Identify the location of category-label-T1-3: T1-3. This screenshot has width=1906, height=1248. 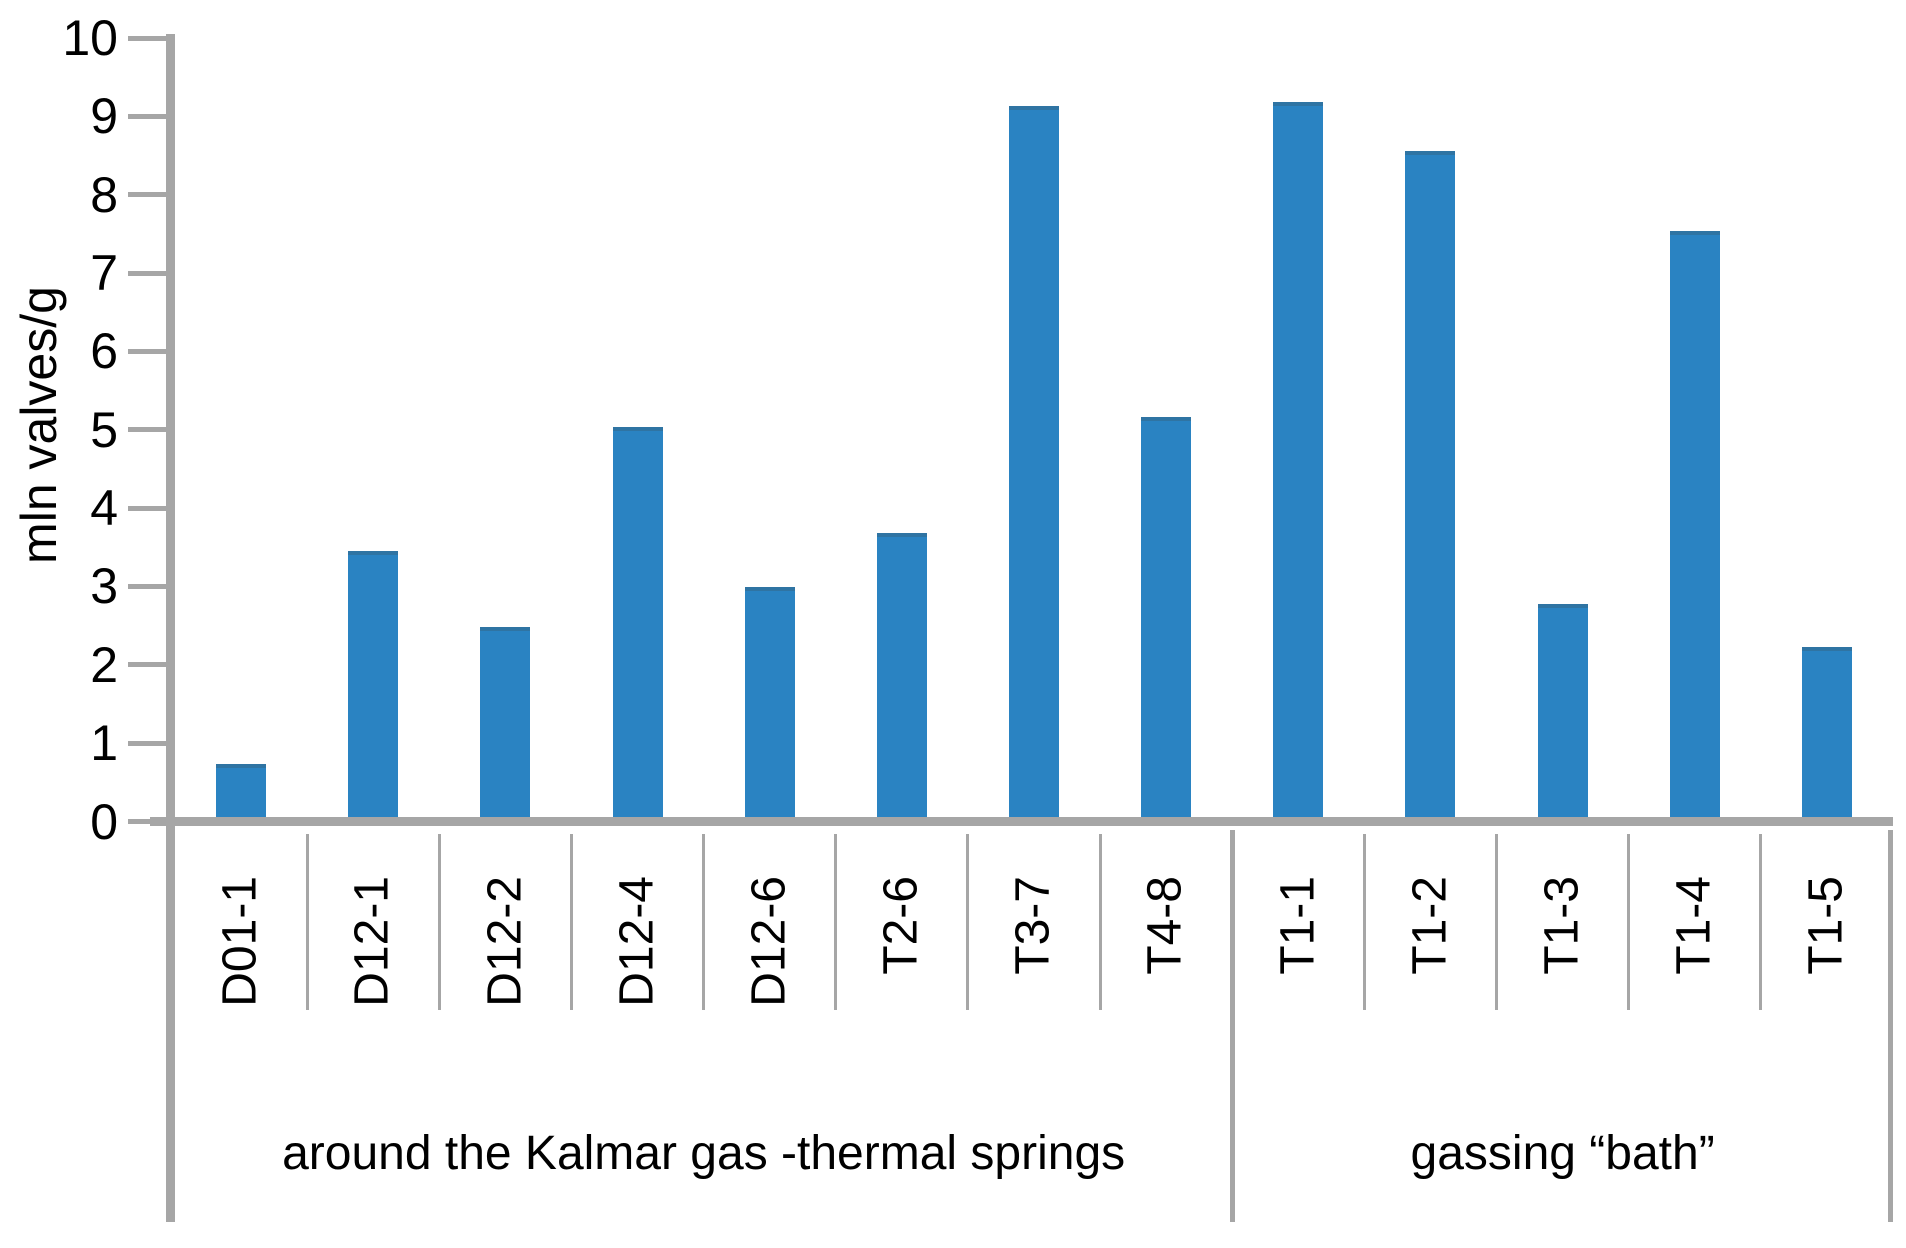
(1562, 925).